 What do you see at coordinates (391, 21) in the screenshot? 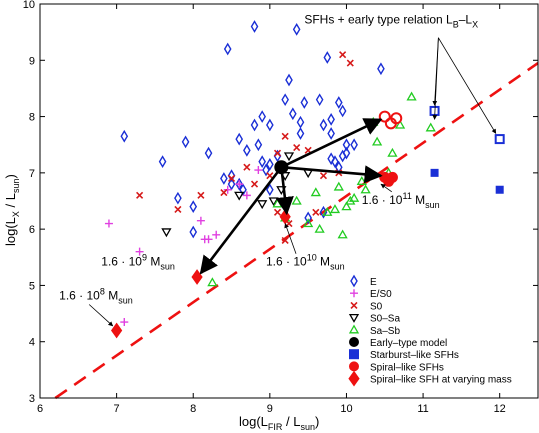
I see `relation-label: SFHs + early type relation LB–LX` at bounding box center [391, 21].